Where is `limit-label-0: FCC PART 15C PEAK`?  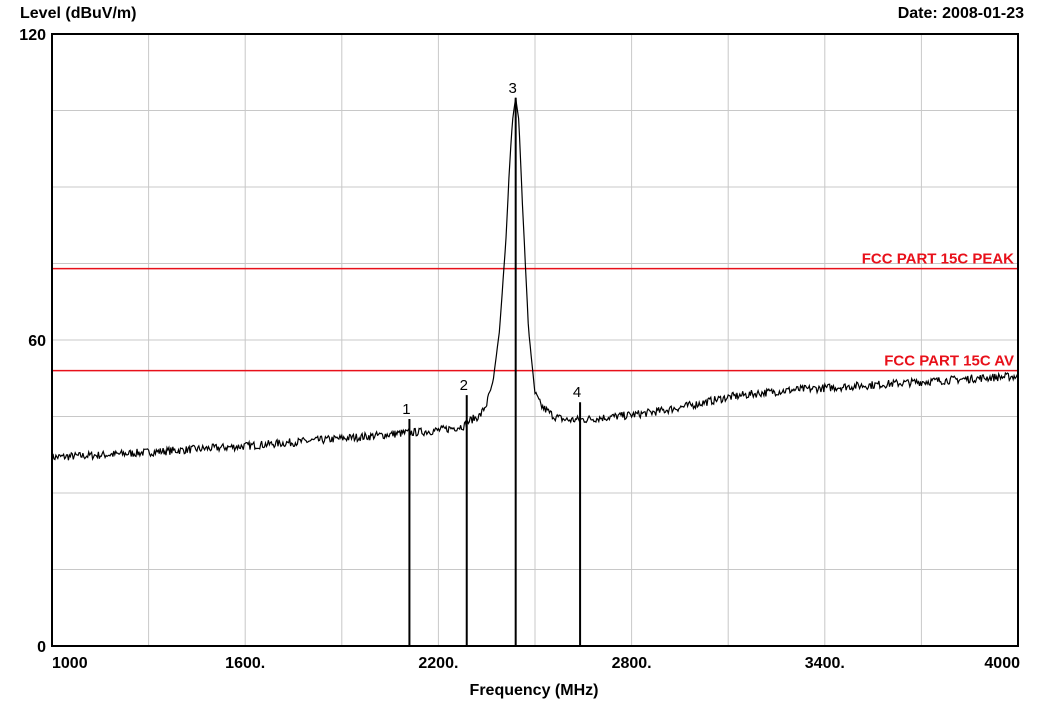 limit-label-0: FCC PART 15C PEAK is located at coordinates (938, 259).